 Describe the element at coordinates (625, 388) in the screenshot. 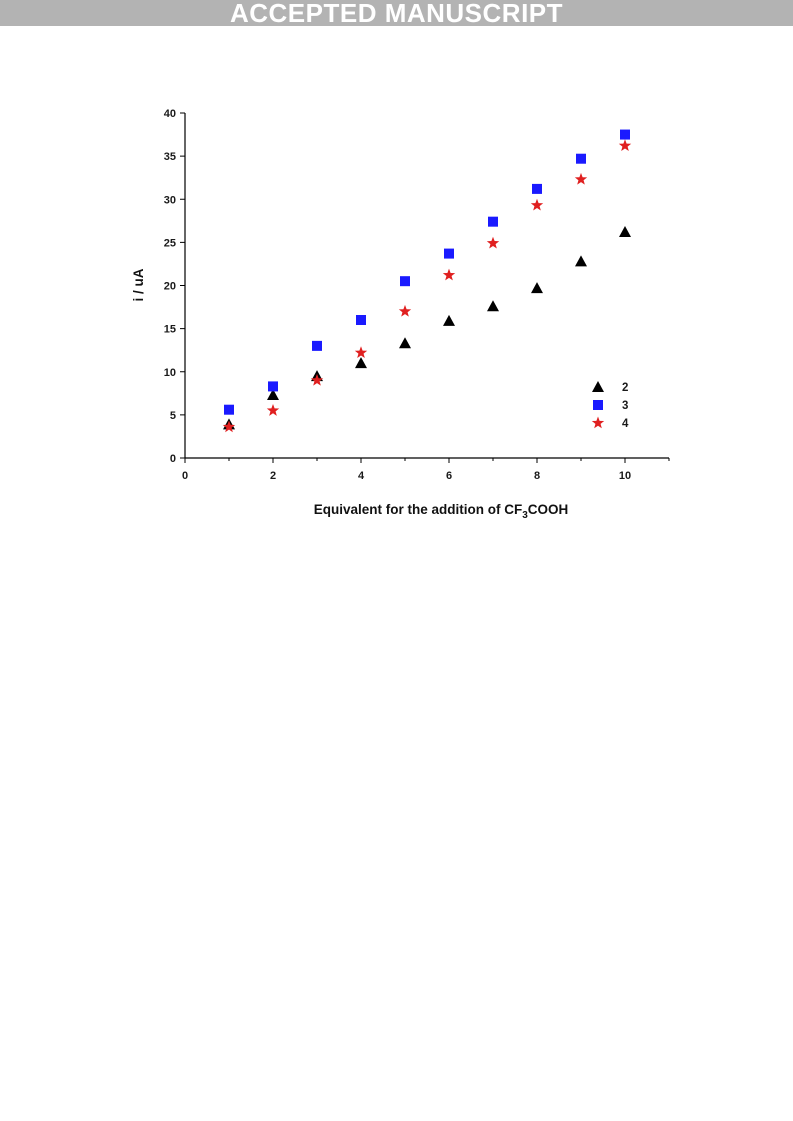

I see `legend-label-series-2: 2` at that location.